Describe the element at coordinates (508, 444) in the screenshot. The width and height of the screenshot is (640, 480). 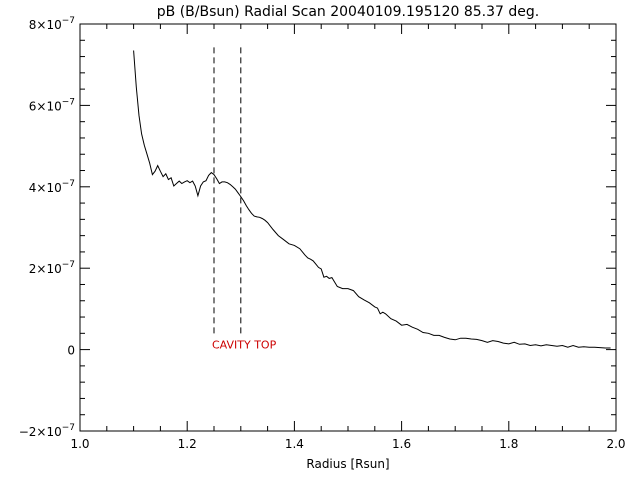
I see `x-tick-label: 1.8` at that location.